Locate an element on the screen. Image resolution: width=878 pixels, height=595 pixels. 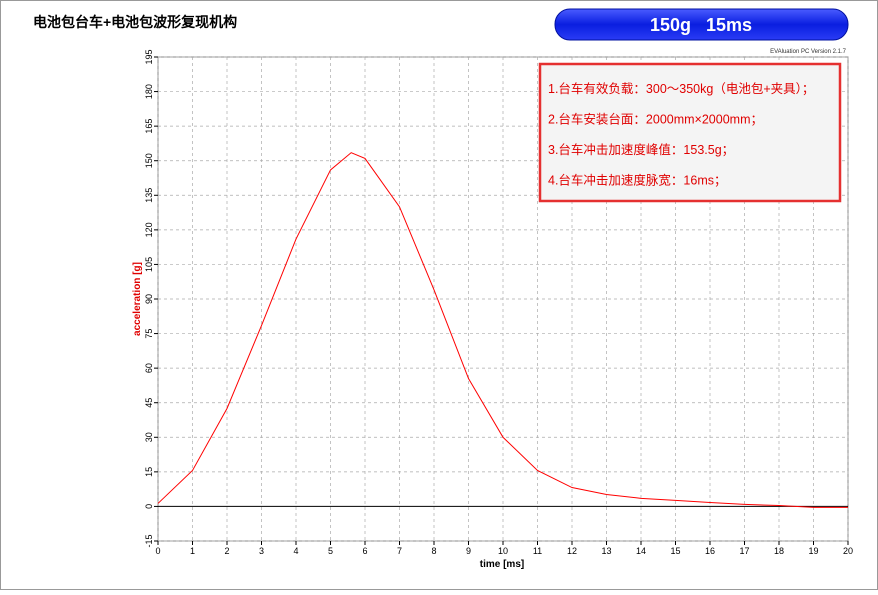
x-tick-label: 15 is located at coordinates (675, 551).